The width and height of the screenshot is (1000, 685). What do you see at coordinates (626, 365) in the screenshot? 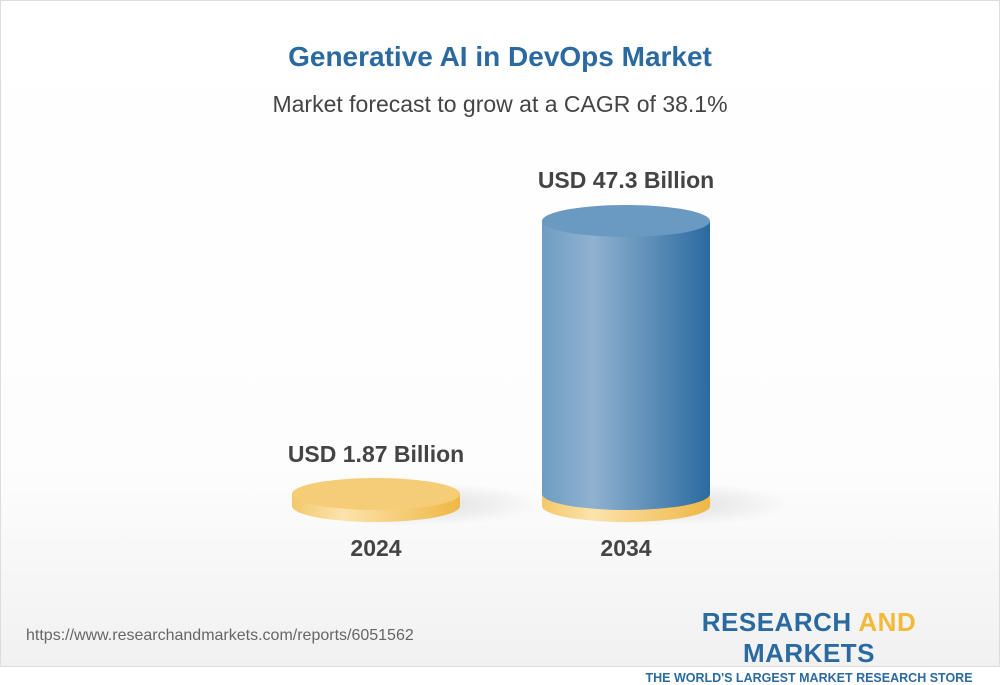
I see `bar-body` at bounding box center [626, 365].